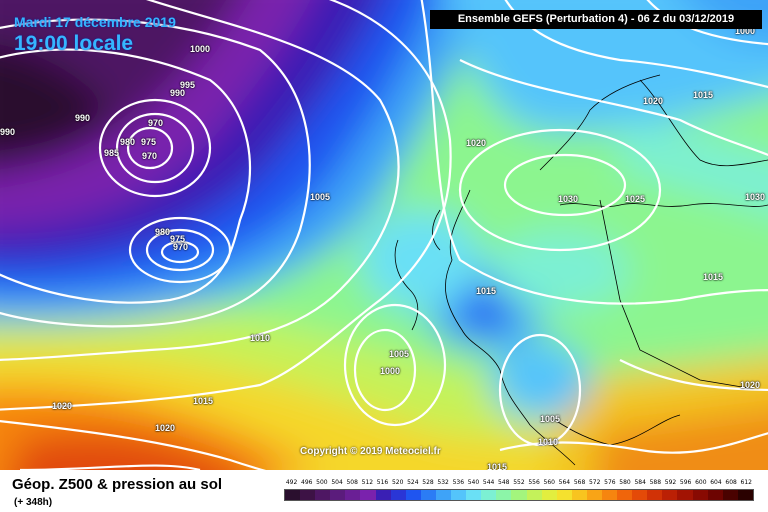 This screenshot has height=512, width=768. What do you see at coordinates (352, 482) in the screenshot?
I see `scale-value: 508` at bounding box center [352, 482].